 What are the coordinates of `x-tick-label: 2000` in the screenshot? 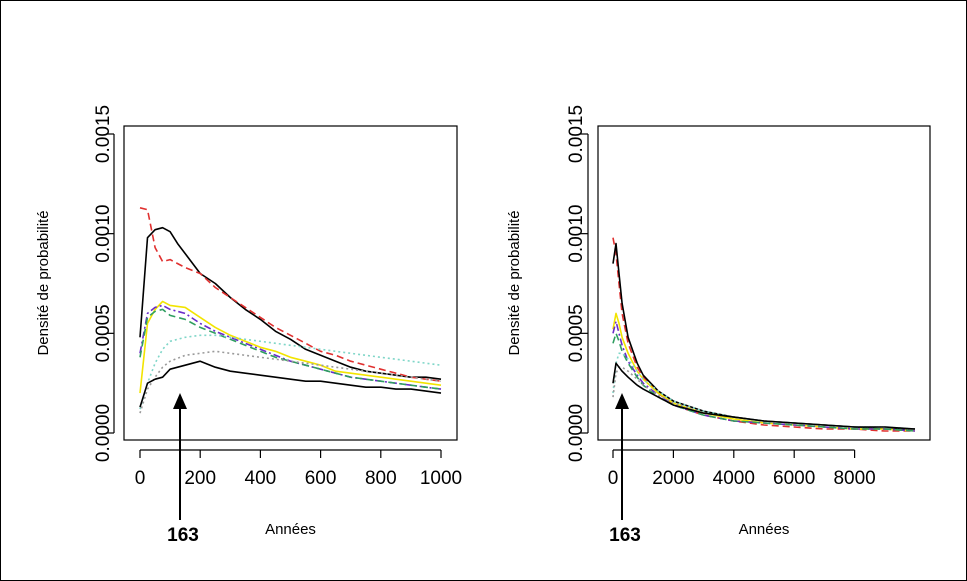 It's located at (673, 478).